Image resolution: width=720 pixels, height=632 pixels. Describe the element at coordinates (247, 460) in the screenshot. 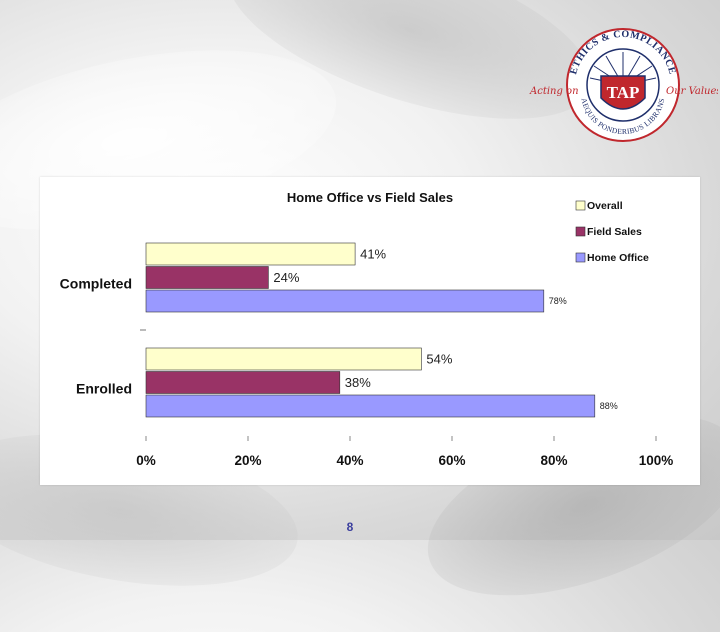

I see `x-tick-label: 20%` at that location.